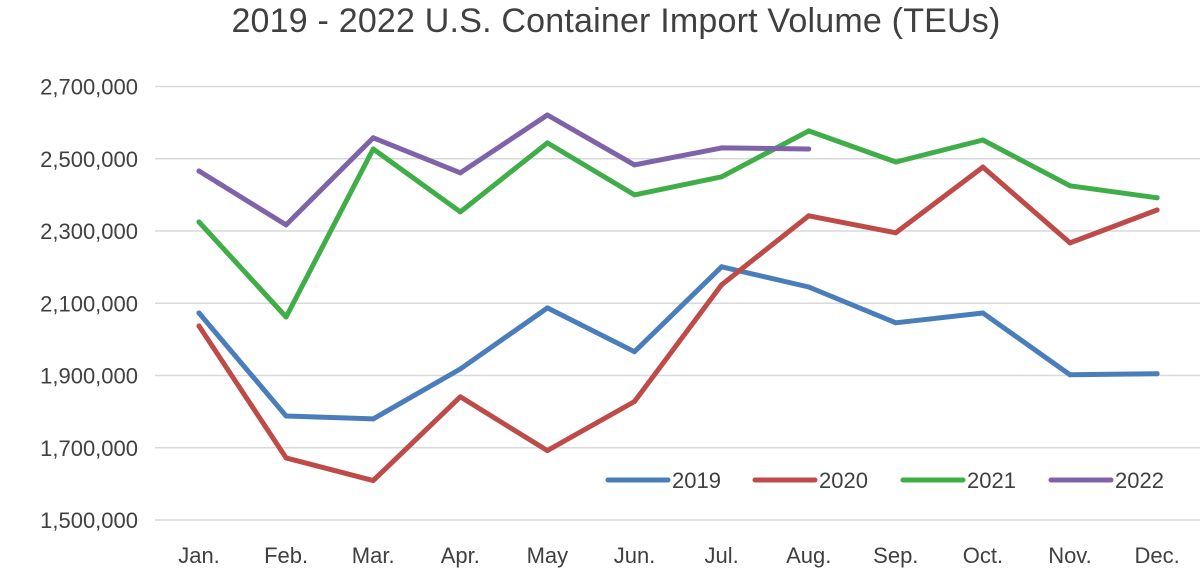 The width and height of the screenshot is (1200, 581). I want to click on x-tick-label: Aug., so click(808, 555).